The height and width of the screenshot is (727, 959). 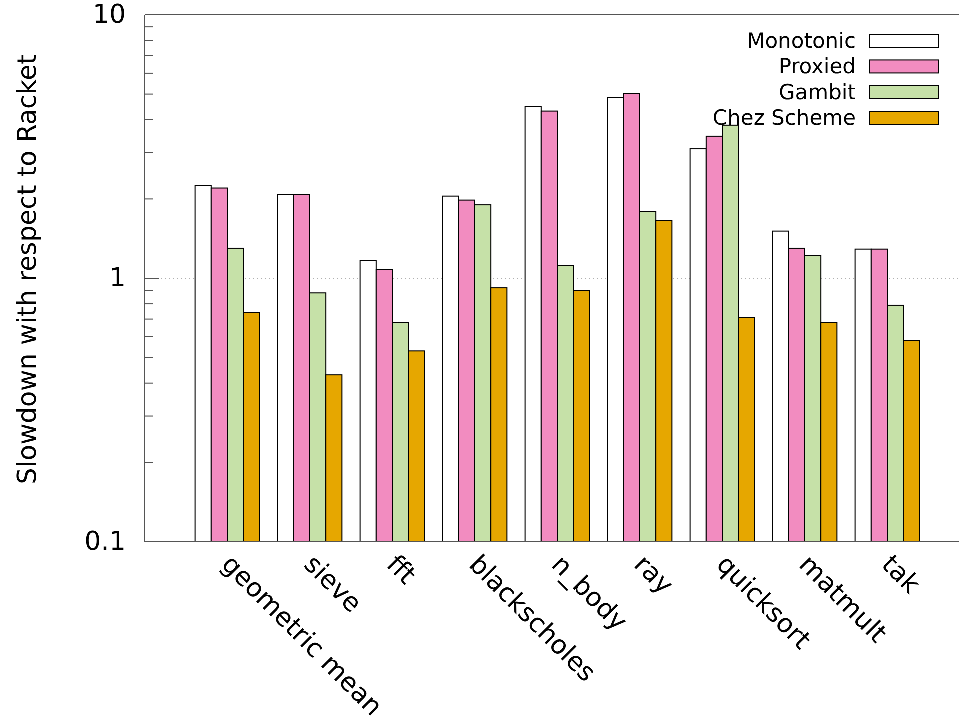 I want to click on y-tick-label: 1, so click(x=117, y=279).